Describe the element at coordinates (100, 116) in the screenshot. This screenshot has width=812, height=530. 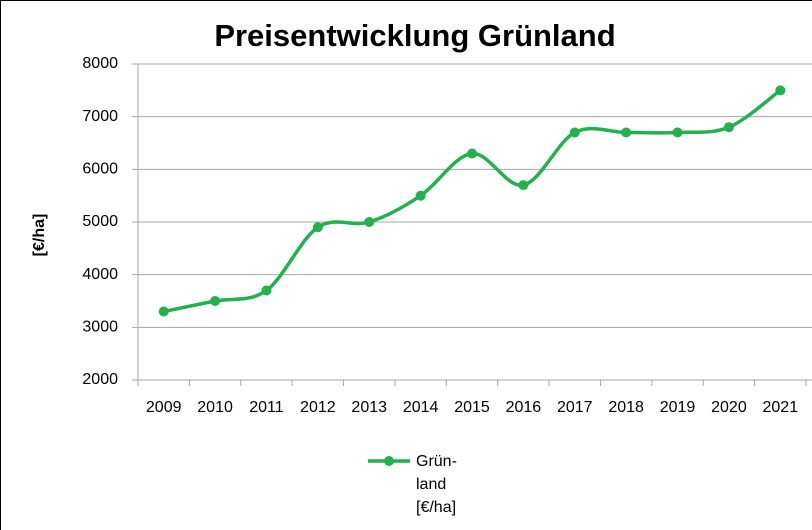
I see `y-tick-label: 7000` at that location.